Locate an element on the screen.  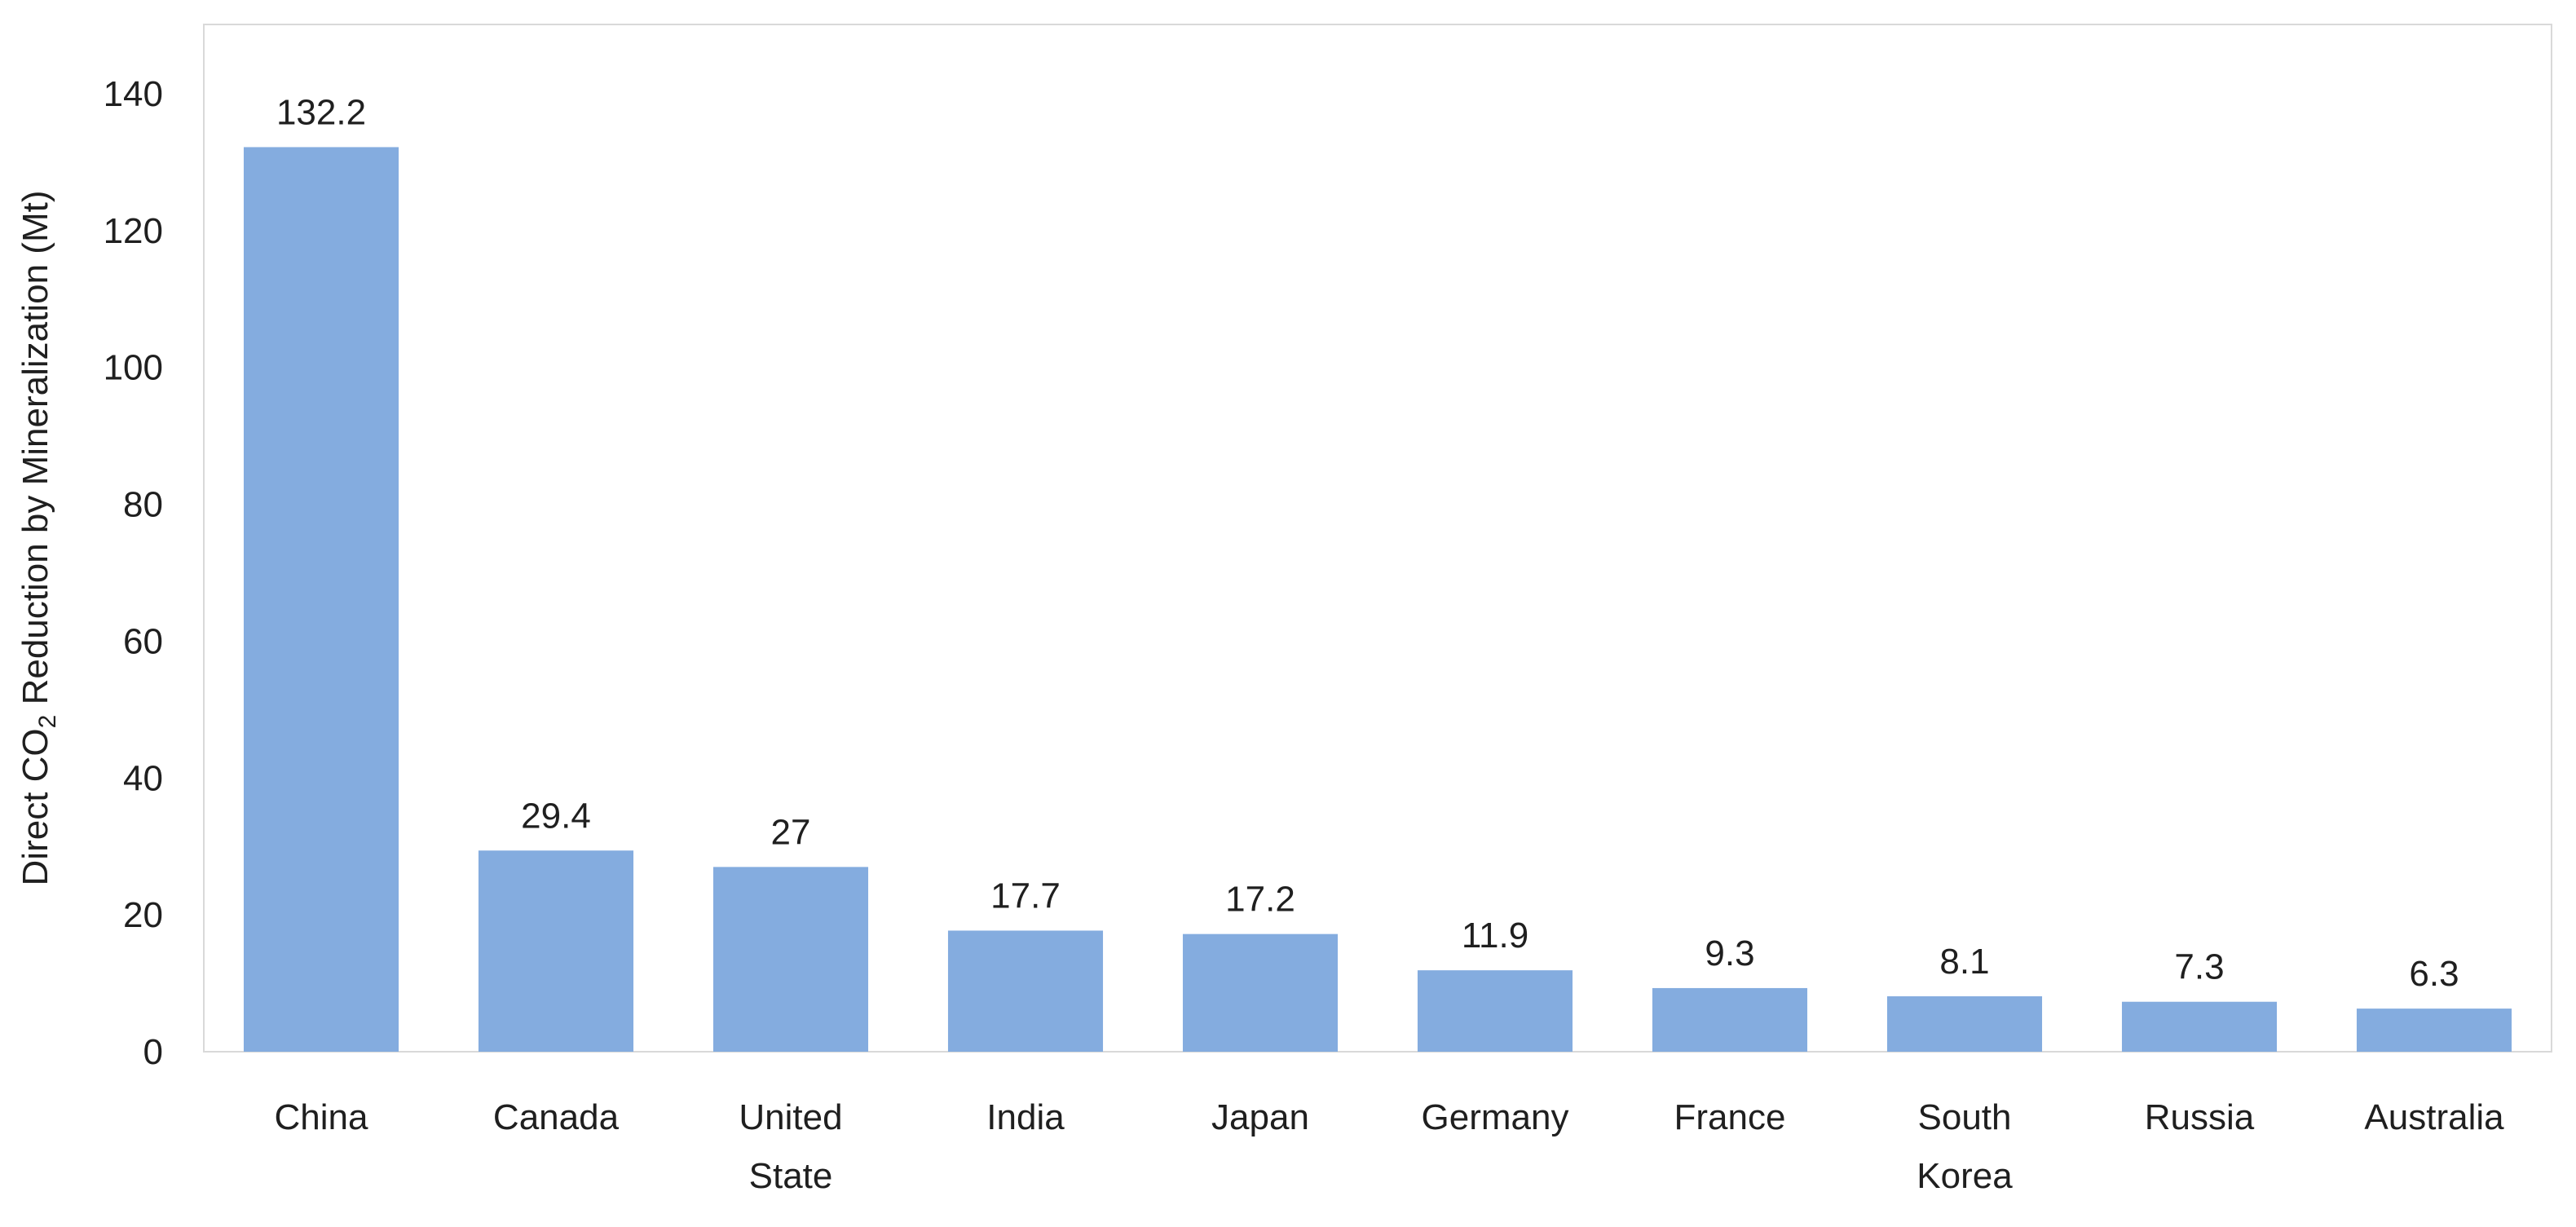
category-label: United State is located at coordinates (790, 1146).